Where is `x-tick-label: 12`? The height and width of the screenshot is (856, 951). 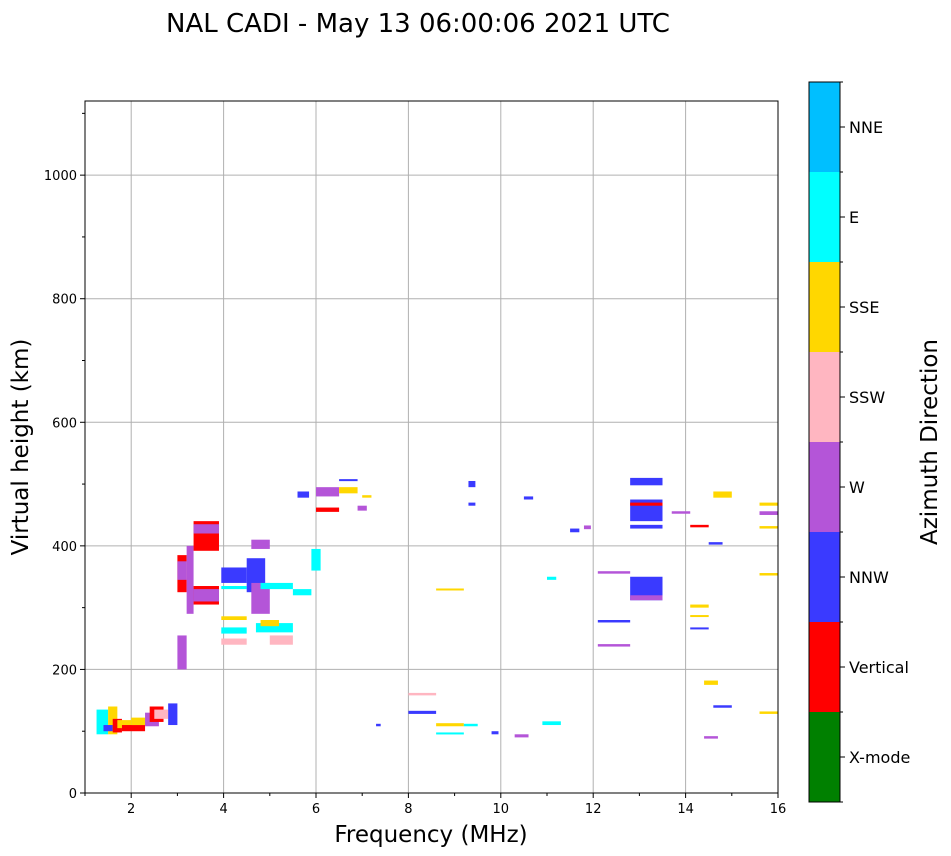
x-tick-label: 12 is located at coordinates (593, 809).